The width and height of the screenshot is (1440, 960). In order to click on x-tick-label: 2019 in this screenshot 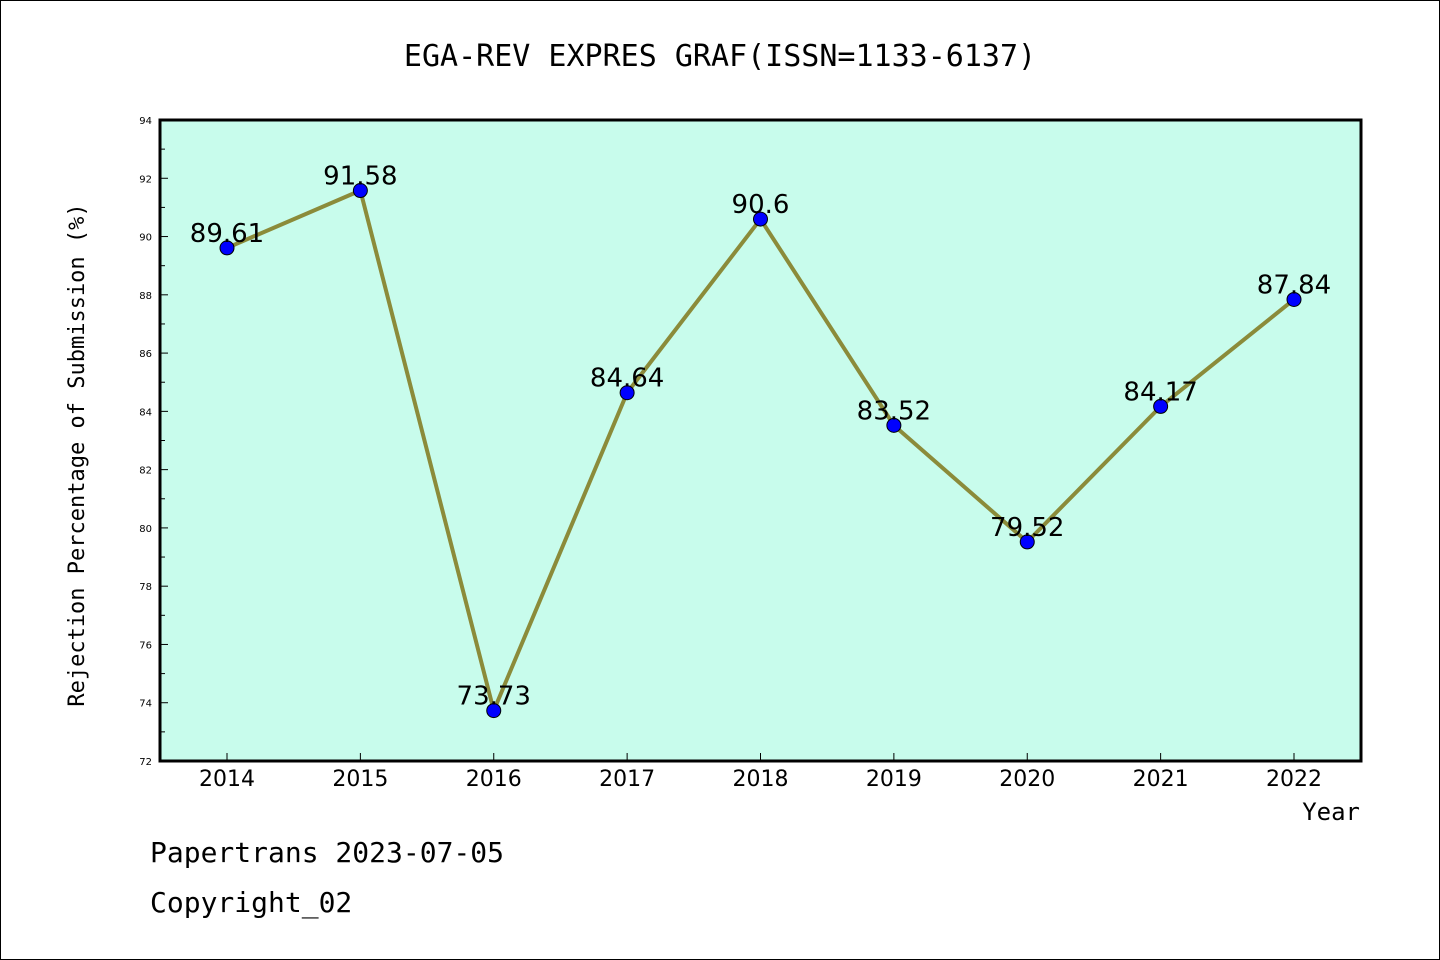, I will do `click(894, 779)`.